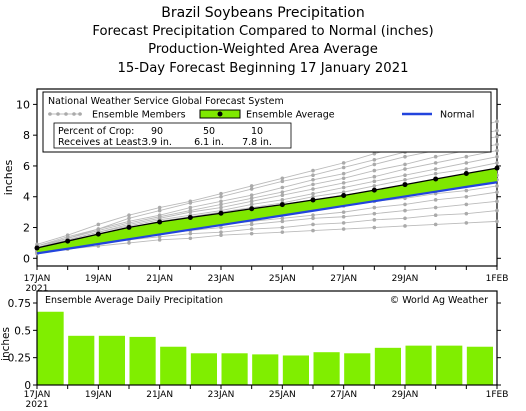 This screenshot has height=411, width=526. I want to click on legend-ensemble-label: Ensemble Average, so click(290, 115).